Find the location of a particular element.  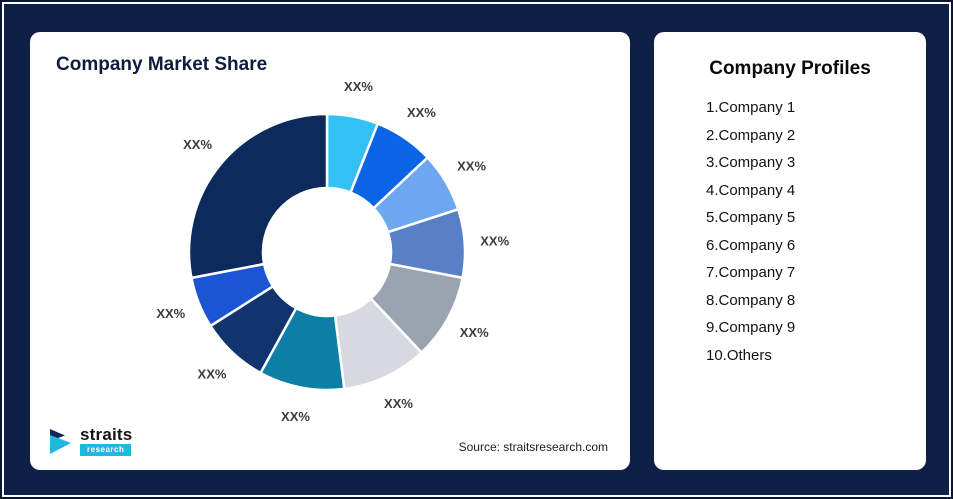

segment-label-9: XX% is located at coordinates (170, 313).